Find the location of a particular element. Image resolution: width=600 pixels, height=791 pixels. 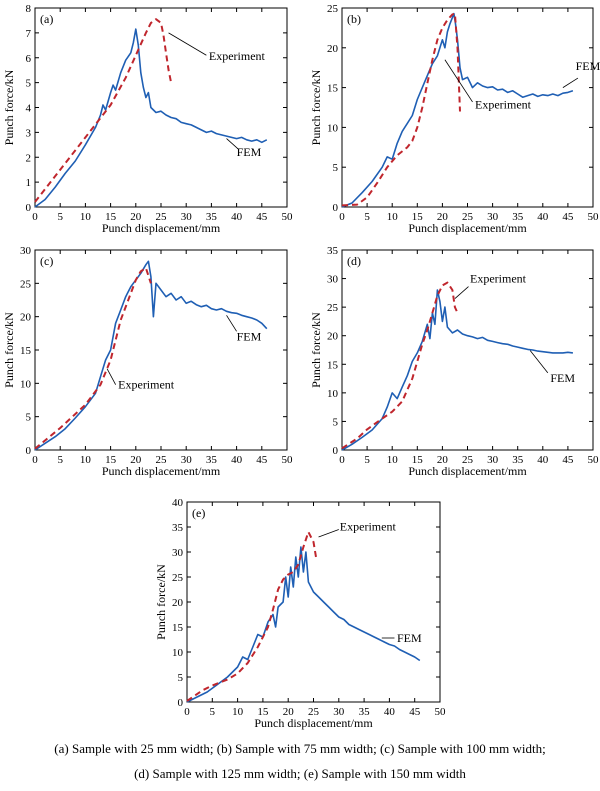

y-tick-label: 40 is located at coordinates (178, 503).